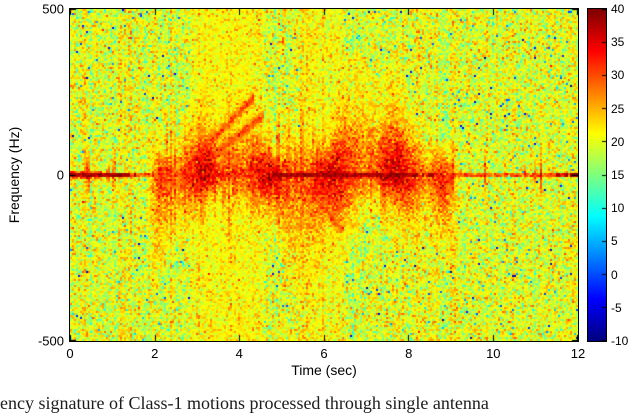  What do you see at coordinates (324, 370) in the screenshot?
I see `x-axis-label: Time (sec)` at bounding box center [324, 370].